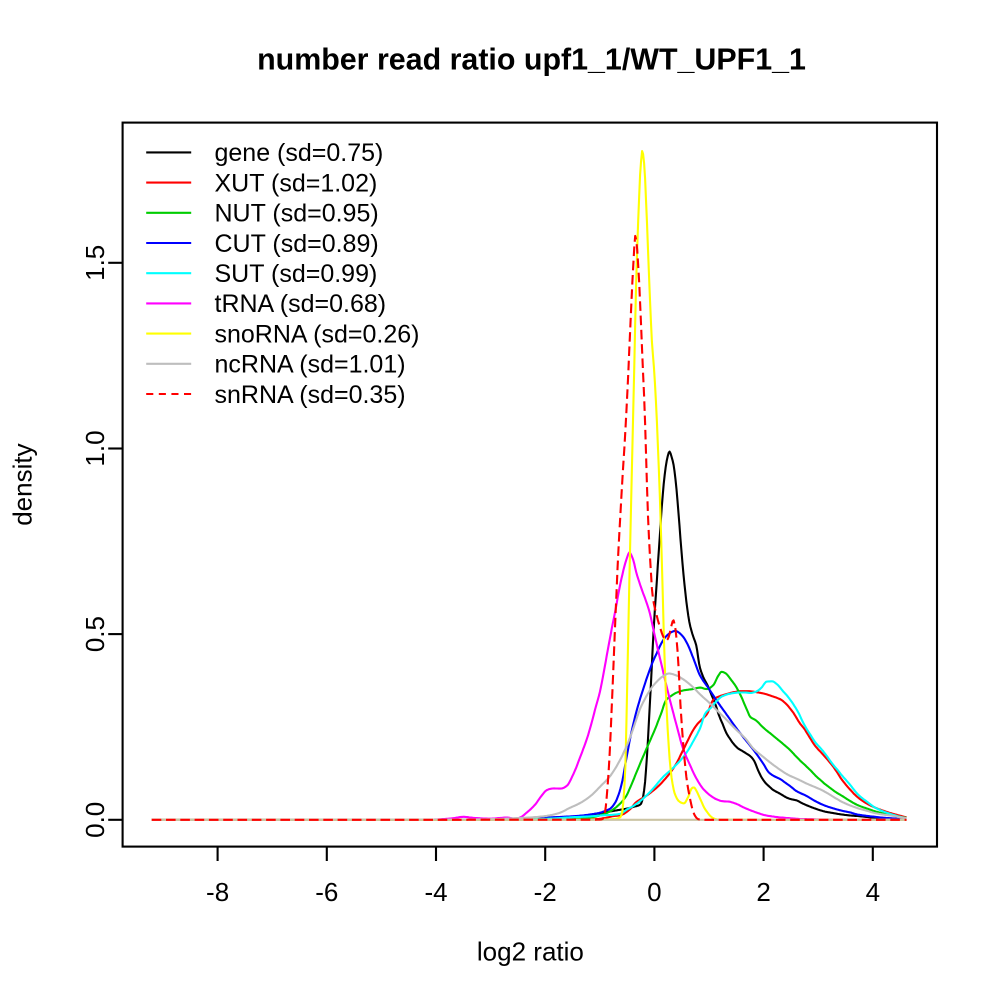 This screenshot has height=1005, width=1000. Describe the element at coordinates (297, 244) in the screenshot. I see `svg-text: CUT (sd=0.89)` at that location.